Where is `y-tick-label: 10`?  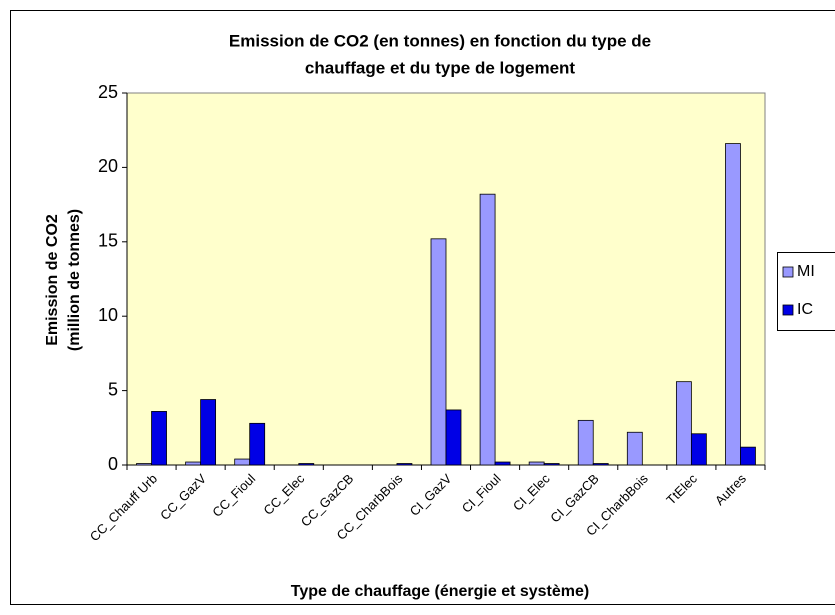 y-tick-label: 10 is located at coordinates (108, 315).